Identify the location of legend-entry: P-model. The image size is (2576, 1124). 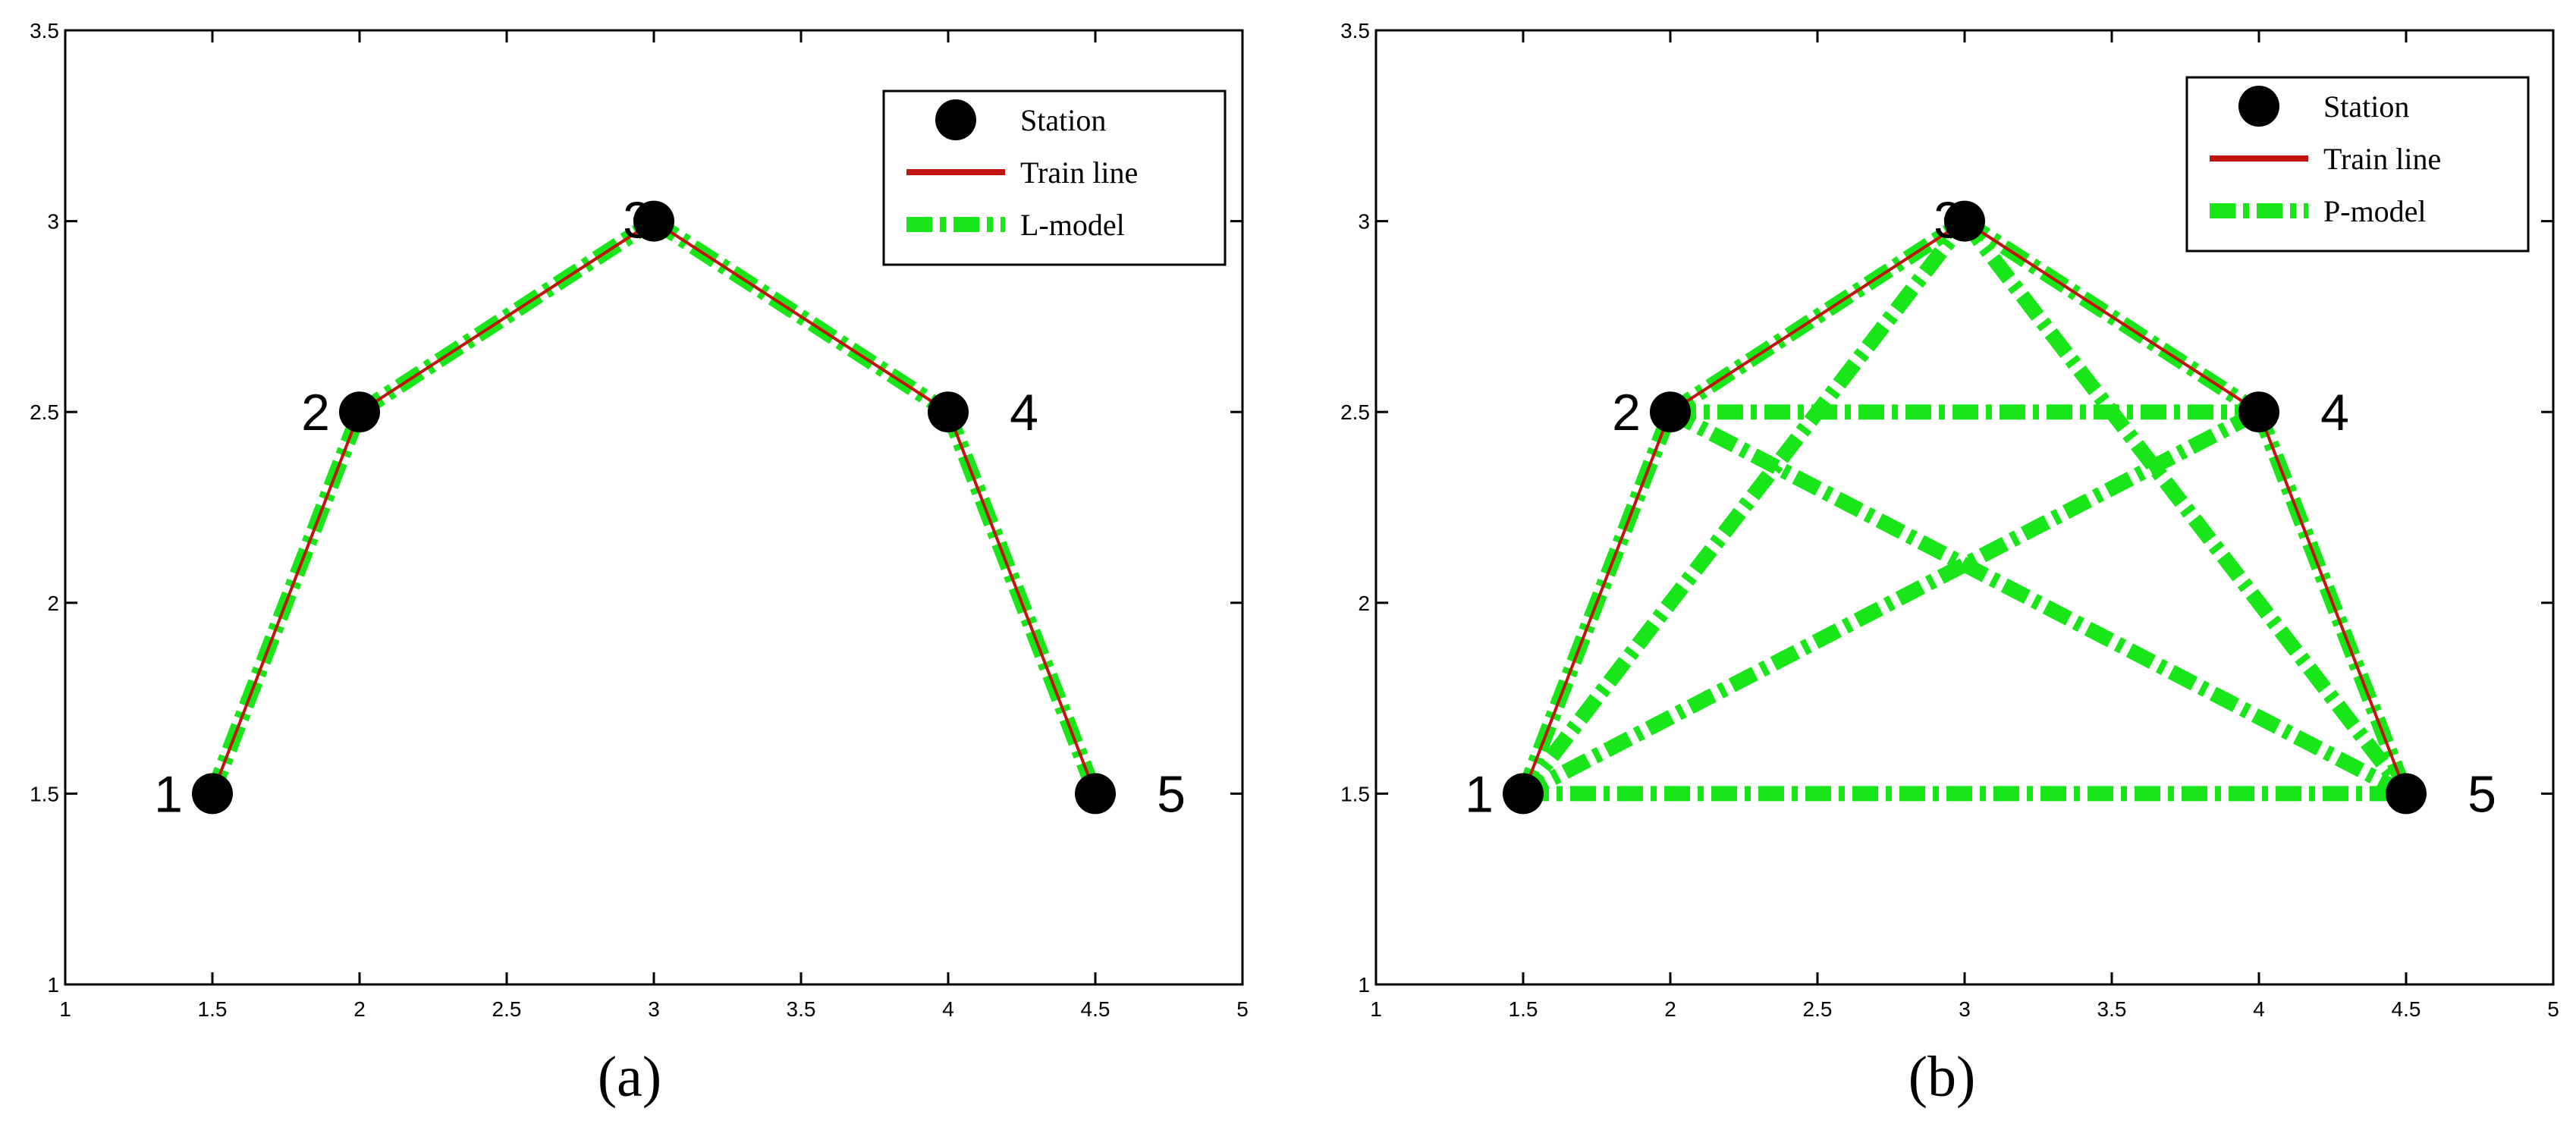
(2375, 211).